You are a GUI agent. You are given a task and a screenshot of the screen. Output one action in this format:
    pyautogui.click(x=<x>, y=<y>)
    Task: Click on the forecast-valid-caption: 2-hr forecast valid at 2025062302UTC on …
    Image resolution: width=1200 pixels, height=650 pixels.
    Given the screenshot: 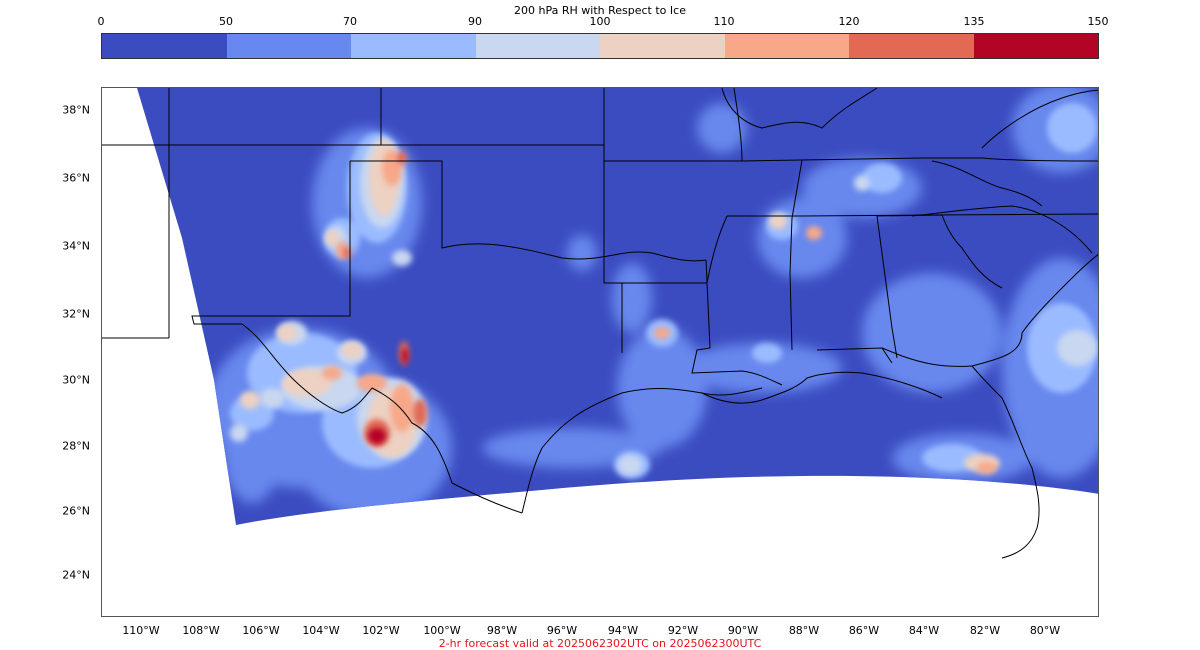 What is the action you would take?
    pyautogui.click(x=600, y=643)
    